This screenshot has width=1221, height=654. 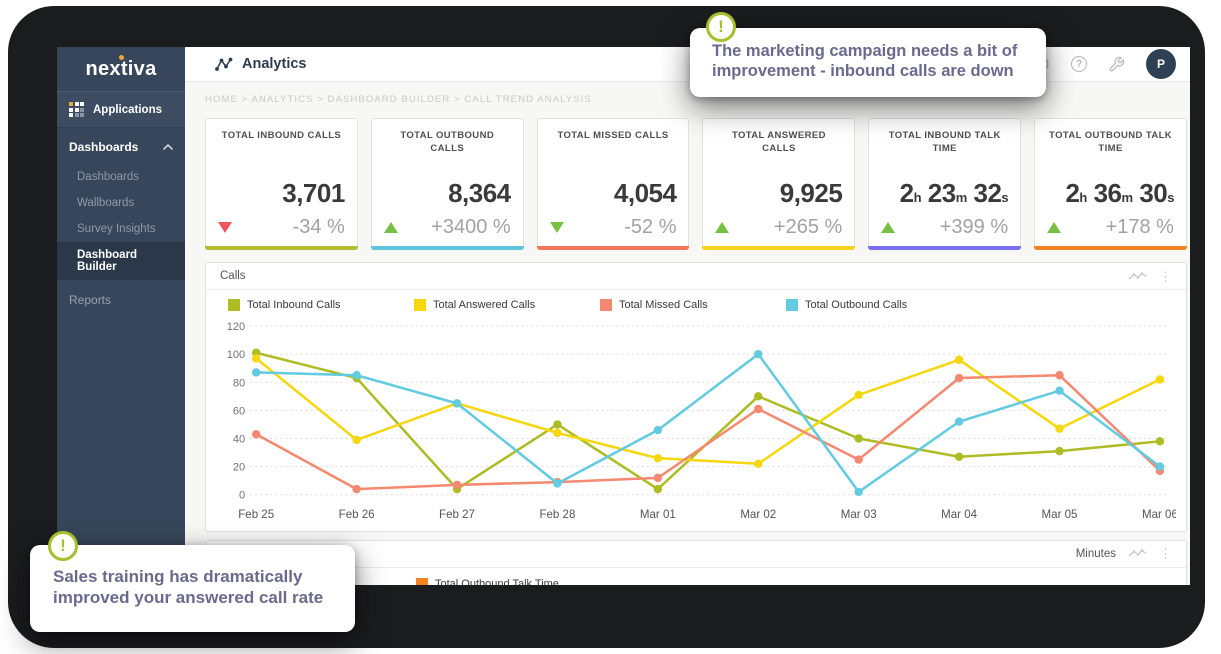 What do you see at coordinates (696, 562) in the screenshot?
I see `minutes-panel: Minutes ⋮ Total Outbound Talk Time` at bounding box center [696, 562].